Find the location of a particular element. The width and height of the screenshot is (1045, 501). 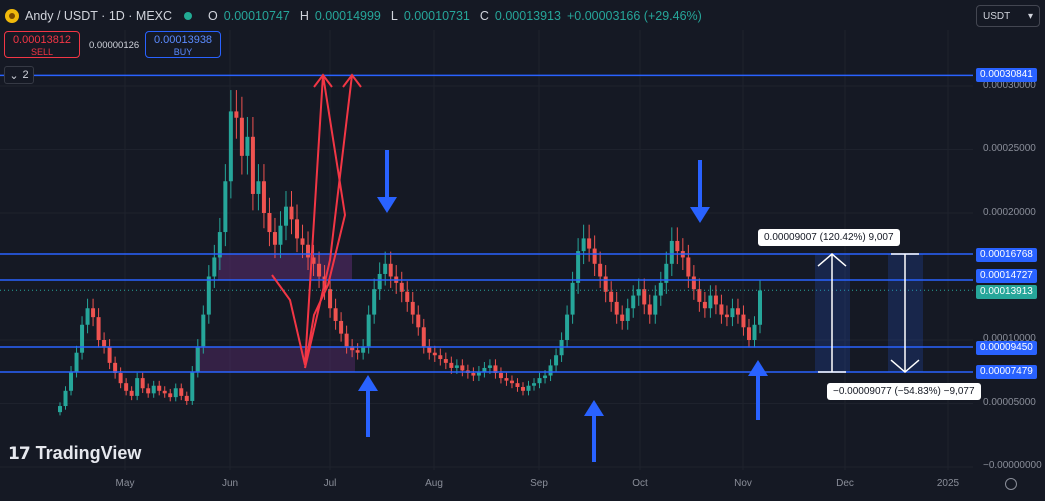

ohlc-close-value: 0.00013913 is located at coordinates (527, 16).